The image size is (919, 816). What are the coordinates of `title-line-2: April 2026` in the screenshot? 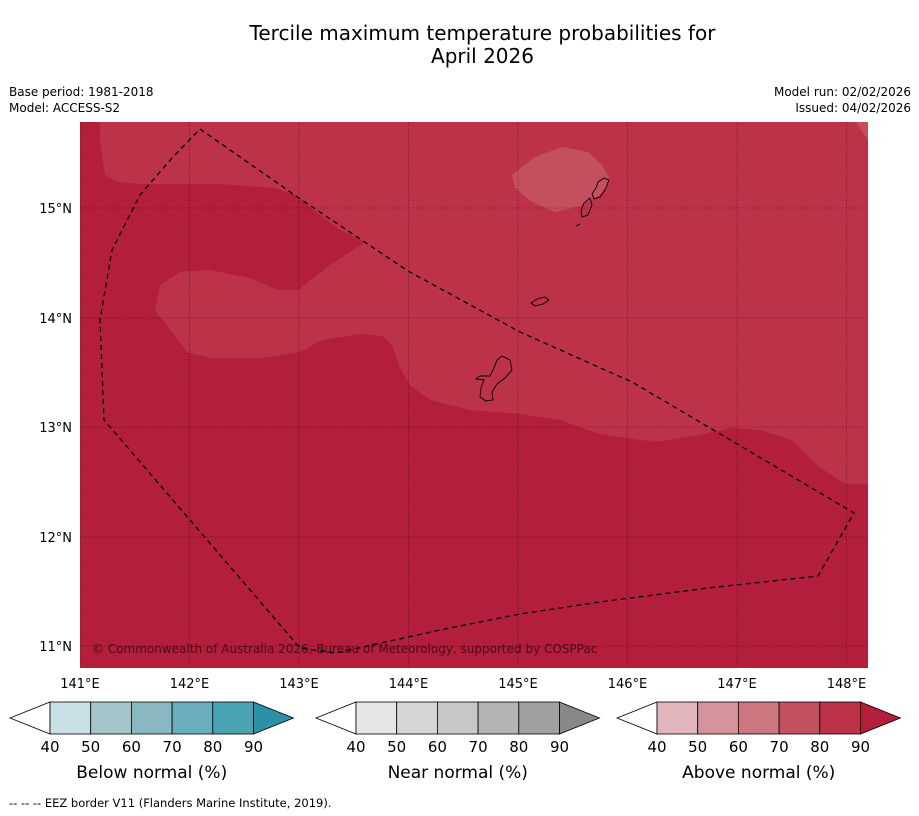 It's located at (482, 56).